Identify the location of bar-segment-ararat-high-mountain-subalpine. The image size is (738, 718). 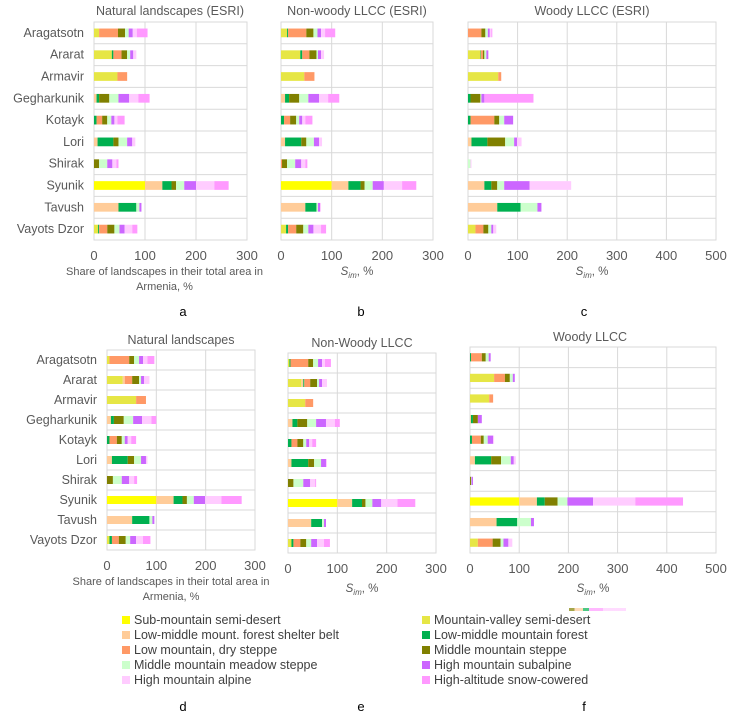
(513, 378).